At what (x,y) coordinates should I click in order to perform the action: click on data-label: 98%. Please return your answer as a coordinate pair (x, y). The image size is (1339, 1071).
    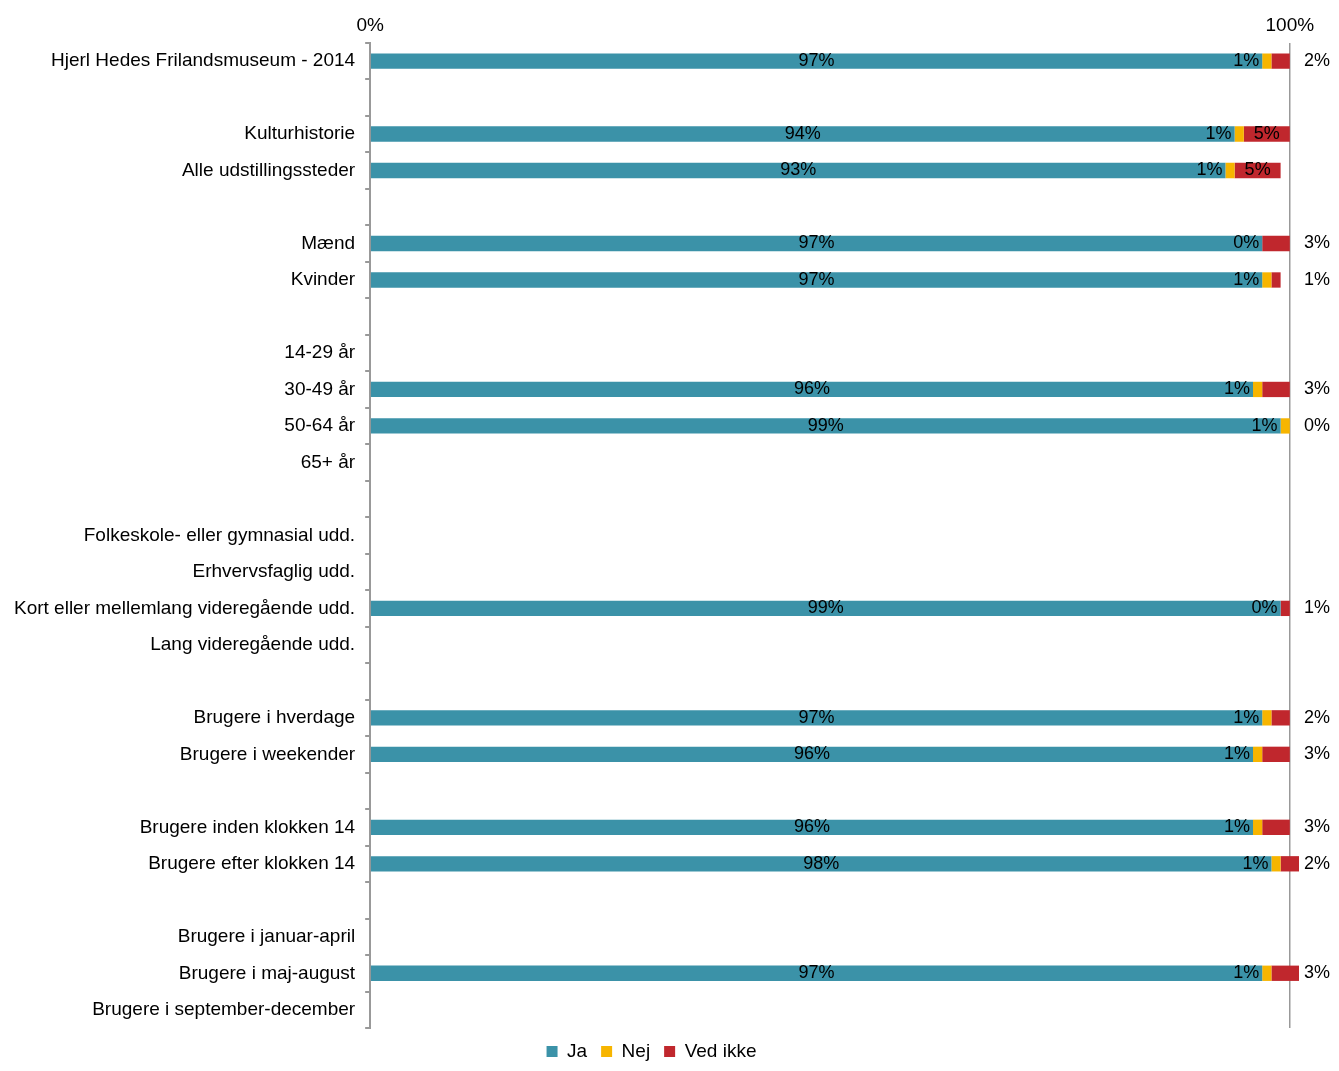
    Looking at the image, I should click on (821, 862).